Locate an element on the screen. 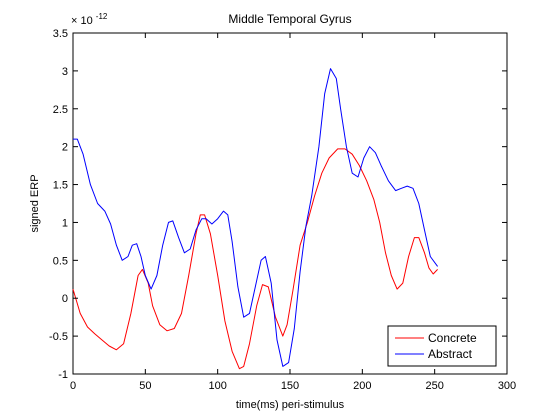  y-tick-label: 2.5 is located at coordinates (60, 110).